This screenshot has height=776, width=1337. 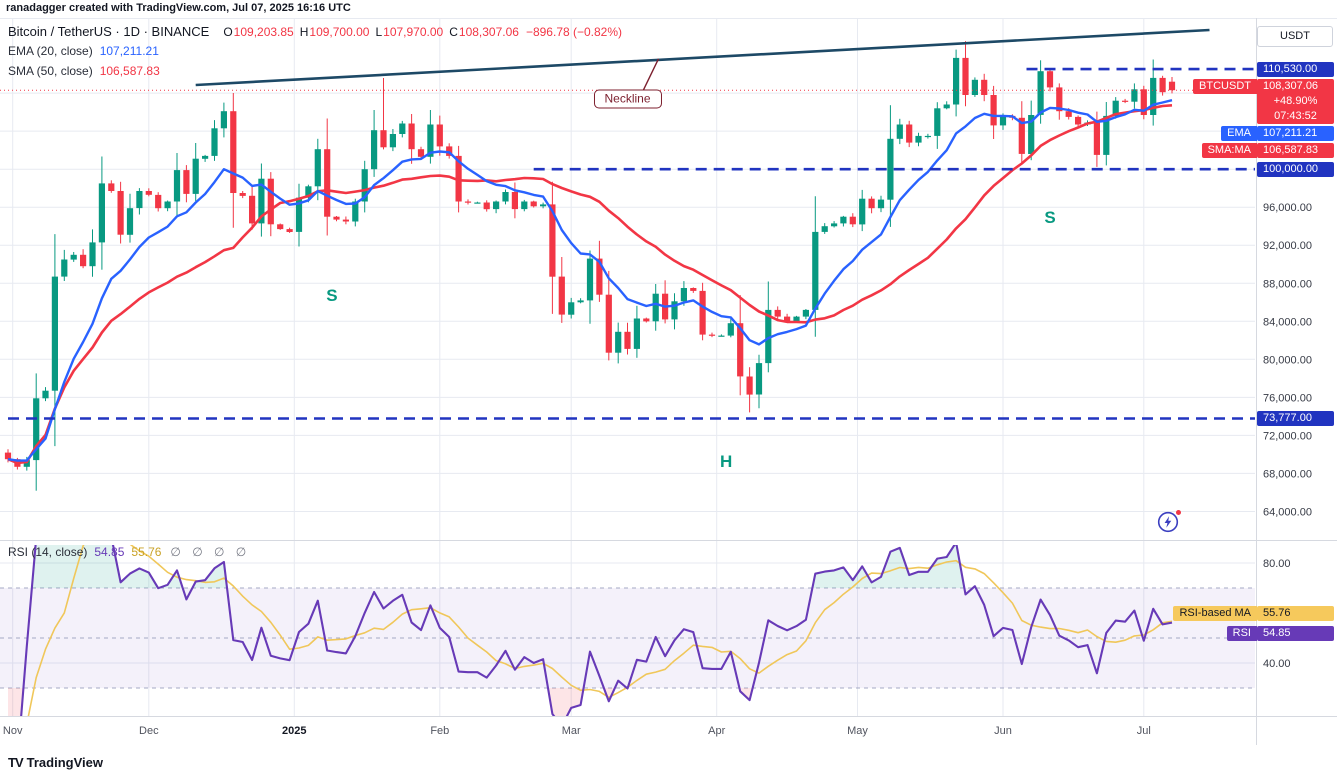 I want to click on currency-axis-button: USDT, so click(x=1295, y=36).